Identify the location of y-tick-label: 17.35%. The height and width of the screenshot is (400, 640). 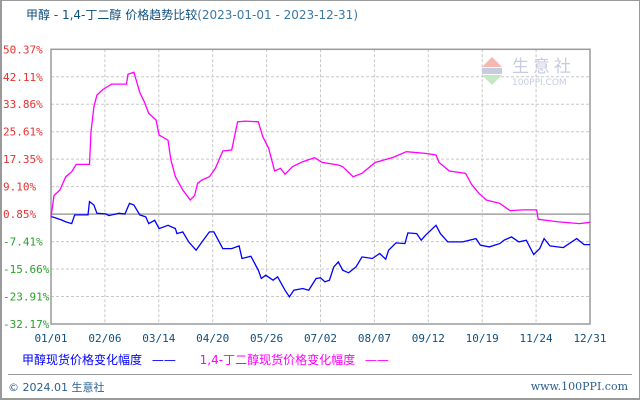
(23, 159).